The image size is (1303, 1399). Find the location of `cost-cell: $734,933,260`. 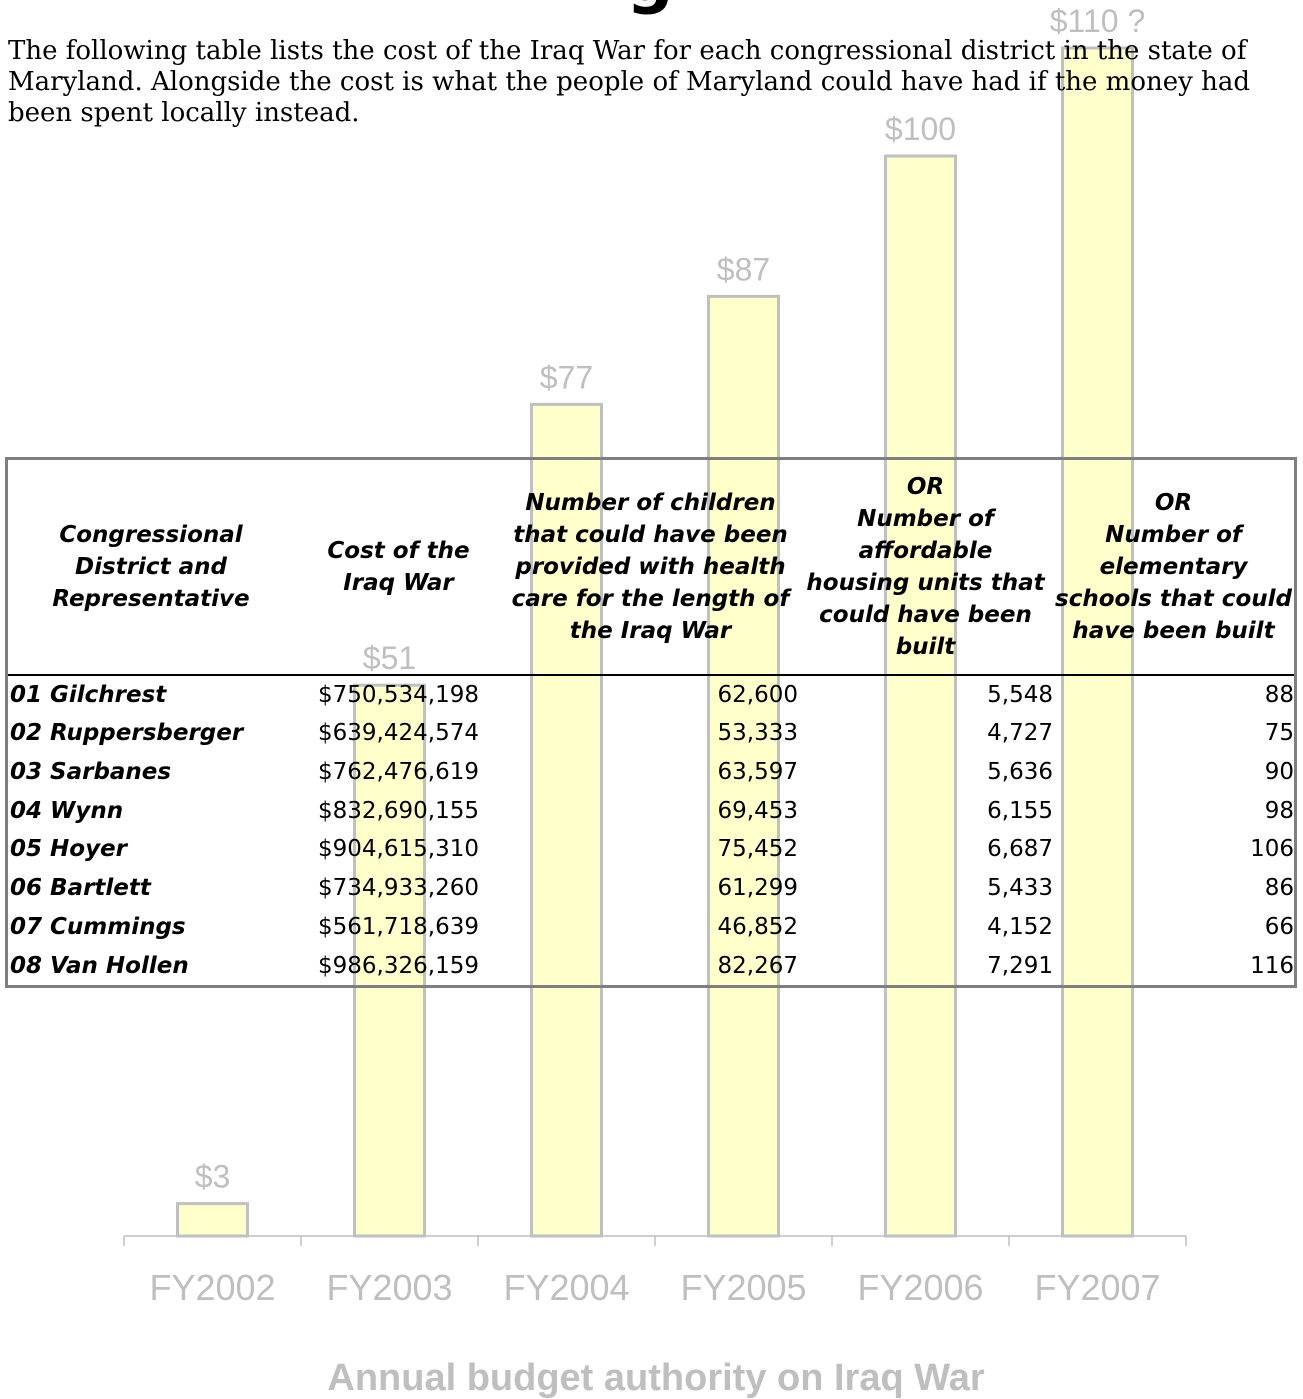

cost-cell: $734,933,260 is located at coordinates (398, 888).